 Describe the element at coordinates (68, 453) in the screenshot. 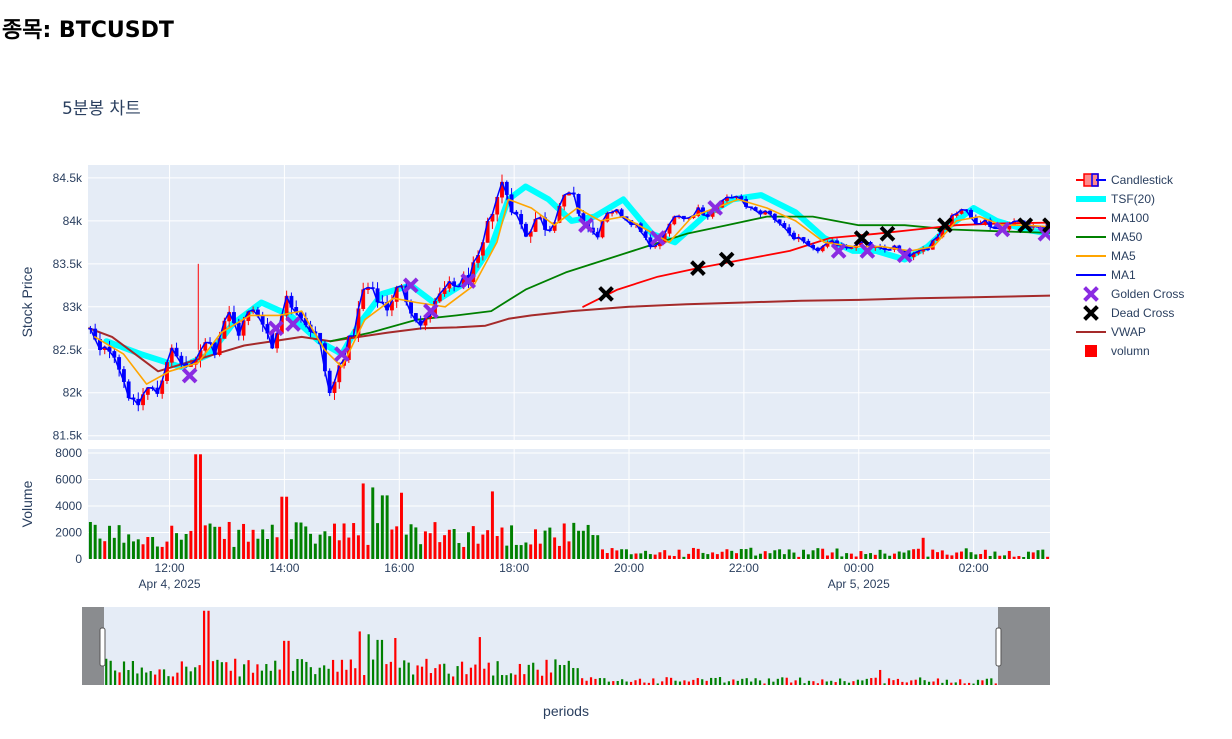

I see `volume-tick-label: 8000` at that location.